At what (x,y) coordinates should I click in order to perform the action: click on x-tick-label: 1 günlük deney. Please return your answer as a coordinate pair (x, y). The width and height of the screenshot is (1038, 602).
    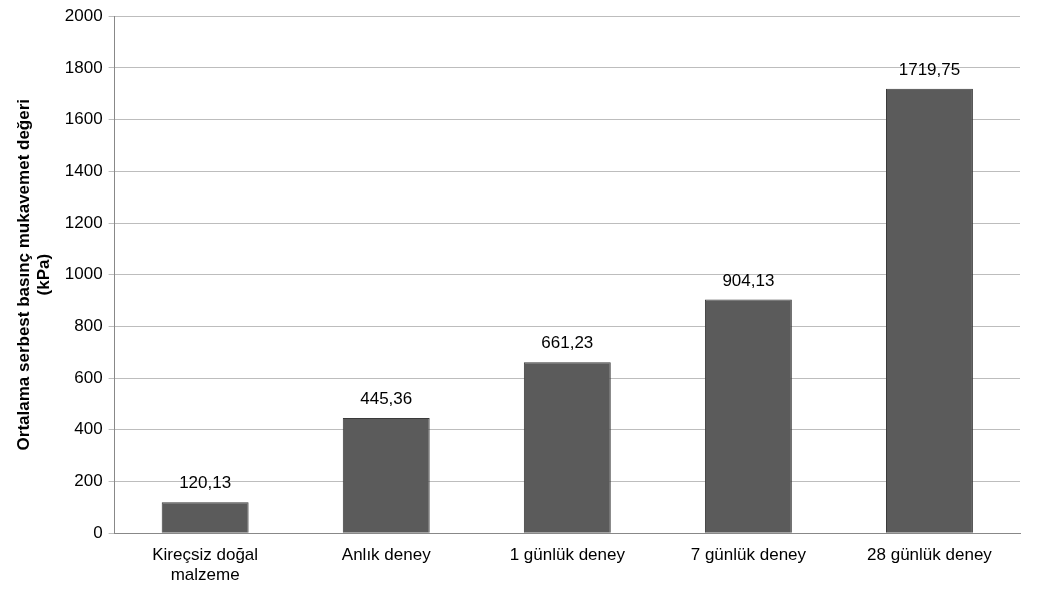
    Looking at the image, I should click on (567, 555).